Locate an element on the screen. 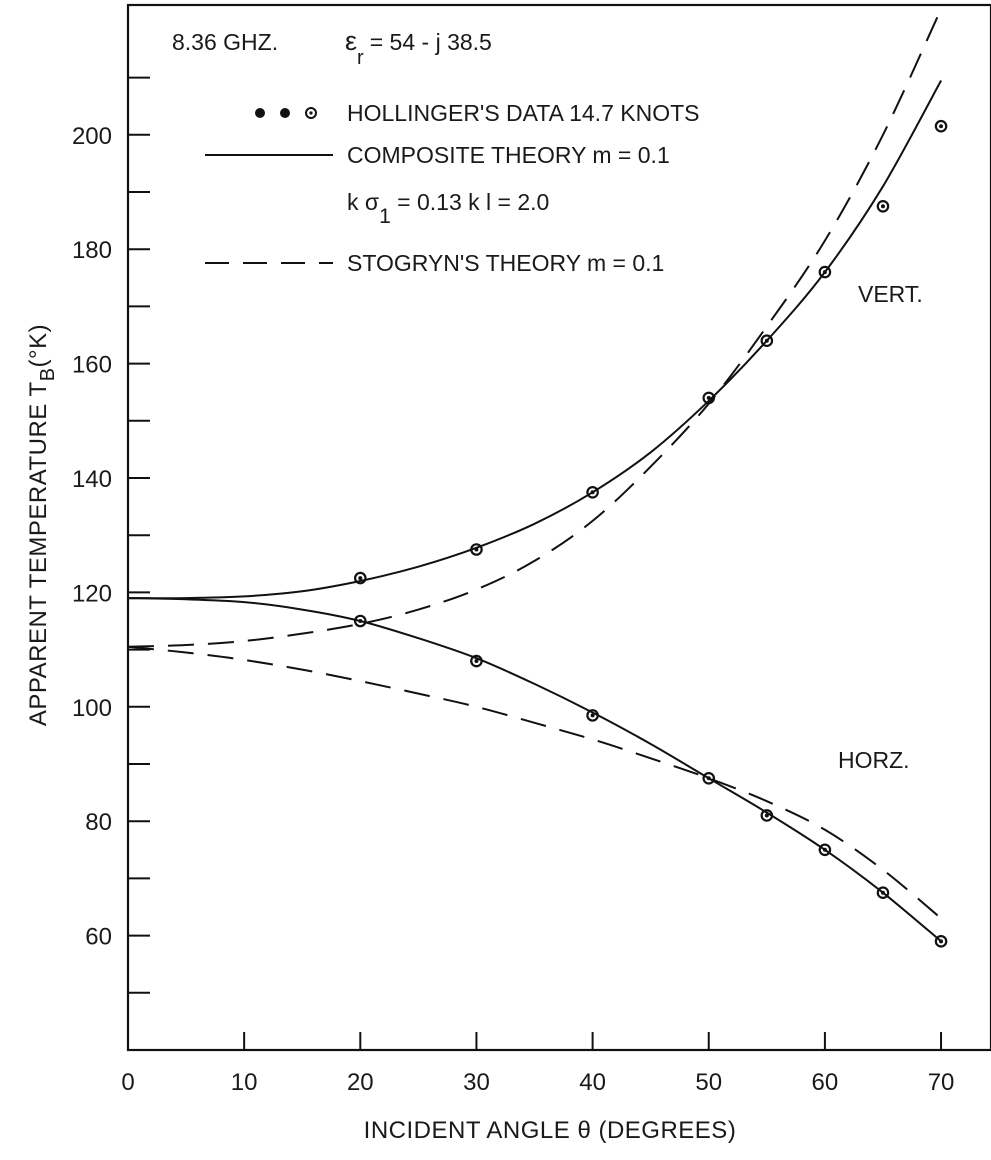 The image size is (991, 1160). x-tick-label: 0 is located at coordinates (127, 1082).